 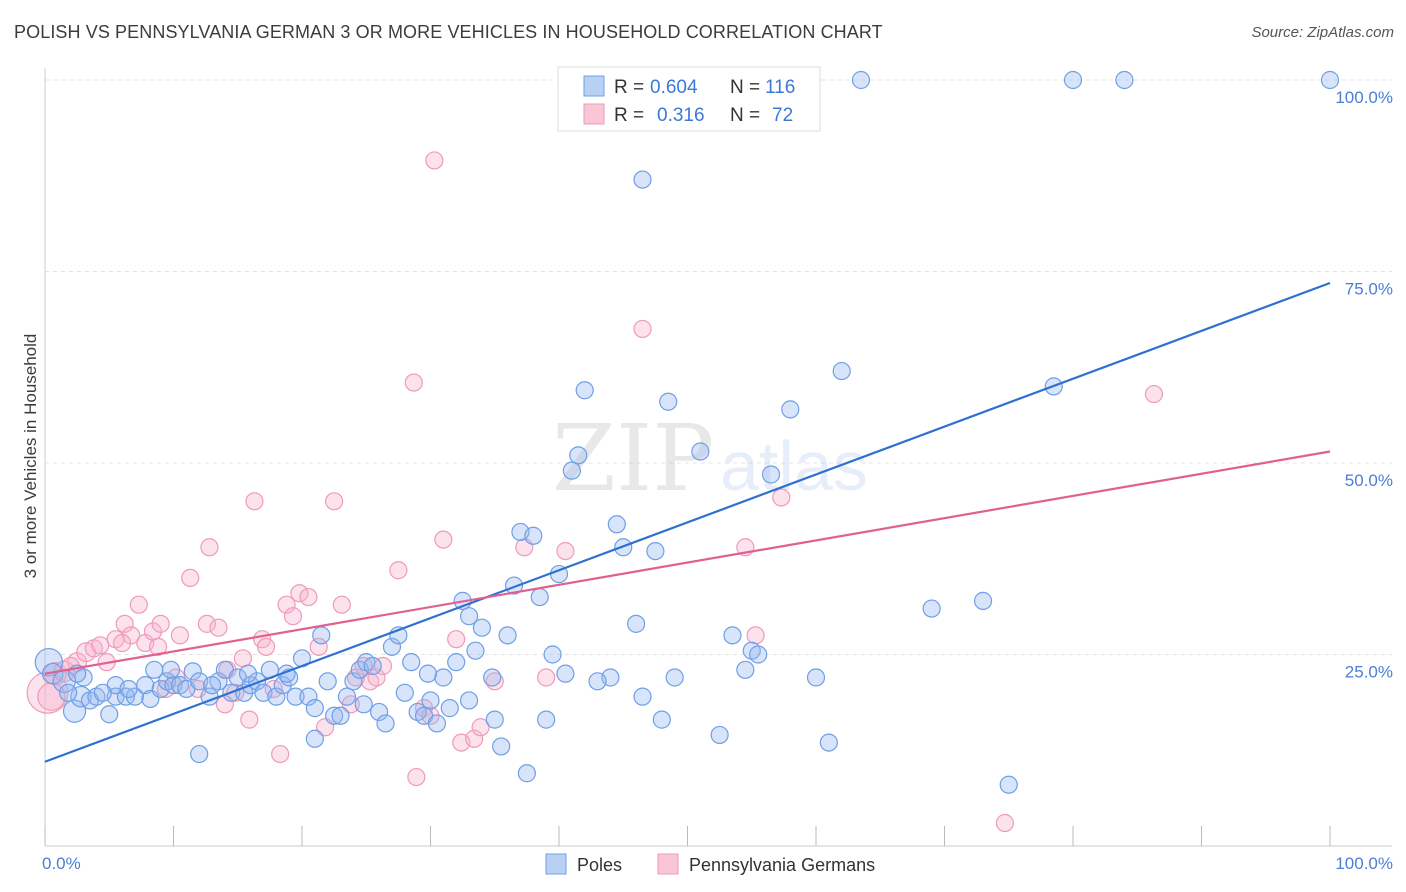 What do you see at coordinates (780, 87) in the screenshot?
I see `legend-n-value-poles: 116` at bounding box center [780, 87].